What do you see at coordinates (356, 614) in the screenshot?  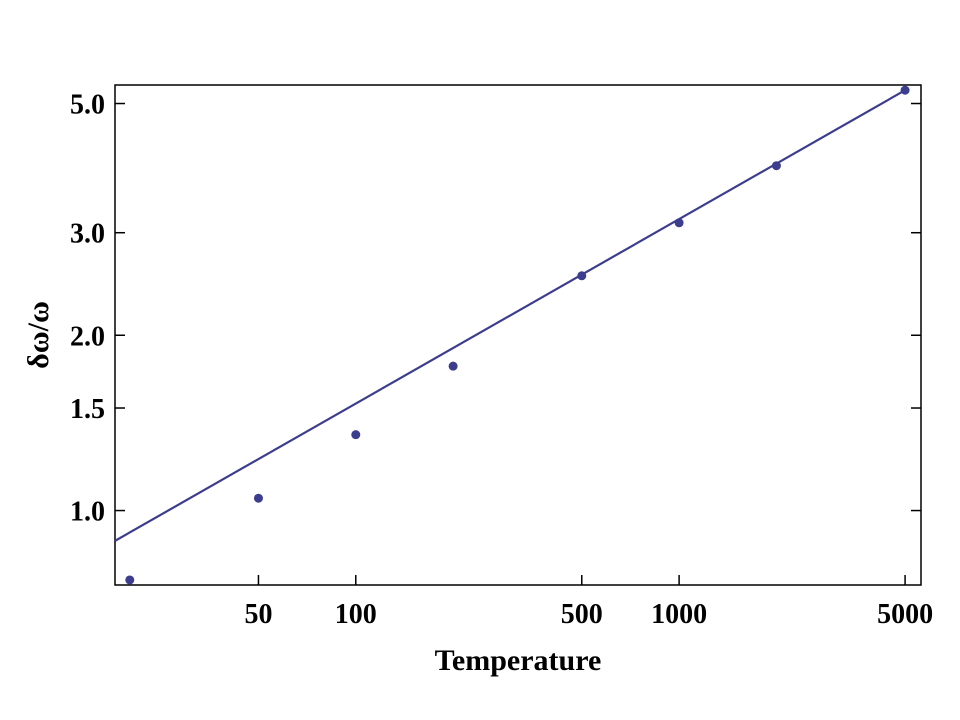 I see `x-tick-label: 100` at bounding box center [356, 614].